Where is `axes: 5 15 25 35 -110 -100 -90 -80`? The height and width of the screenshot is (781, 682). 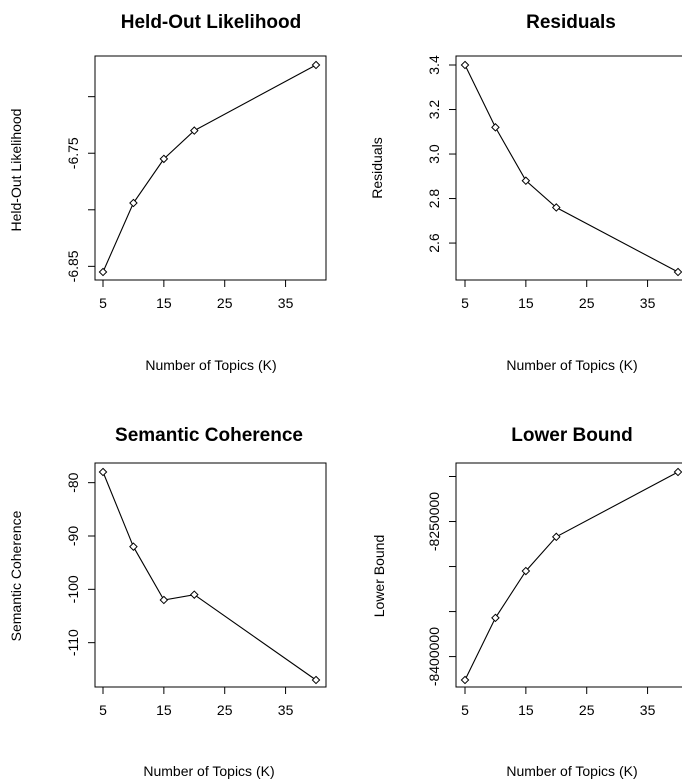 axes: 5 15 25 35 -110 -100 -90 -80 is located at coordinates (179, 595).